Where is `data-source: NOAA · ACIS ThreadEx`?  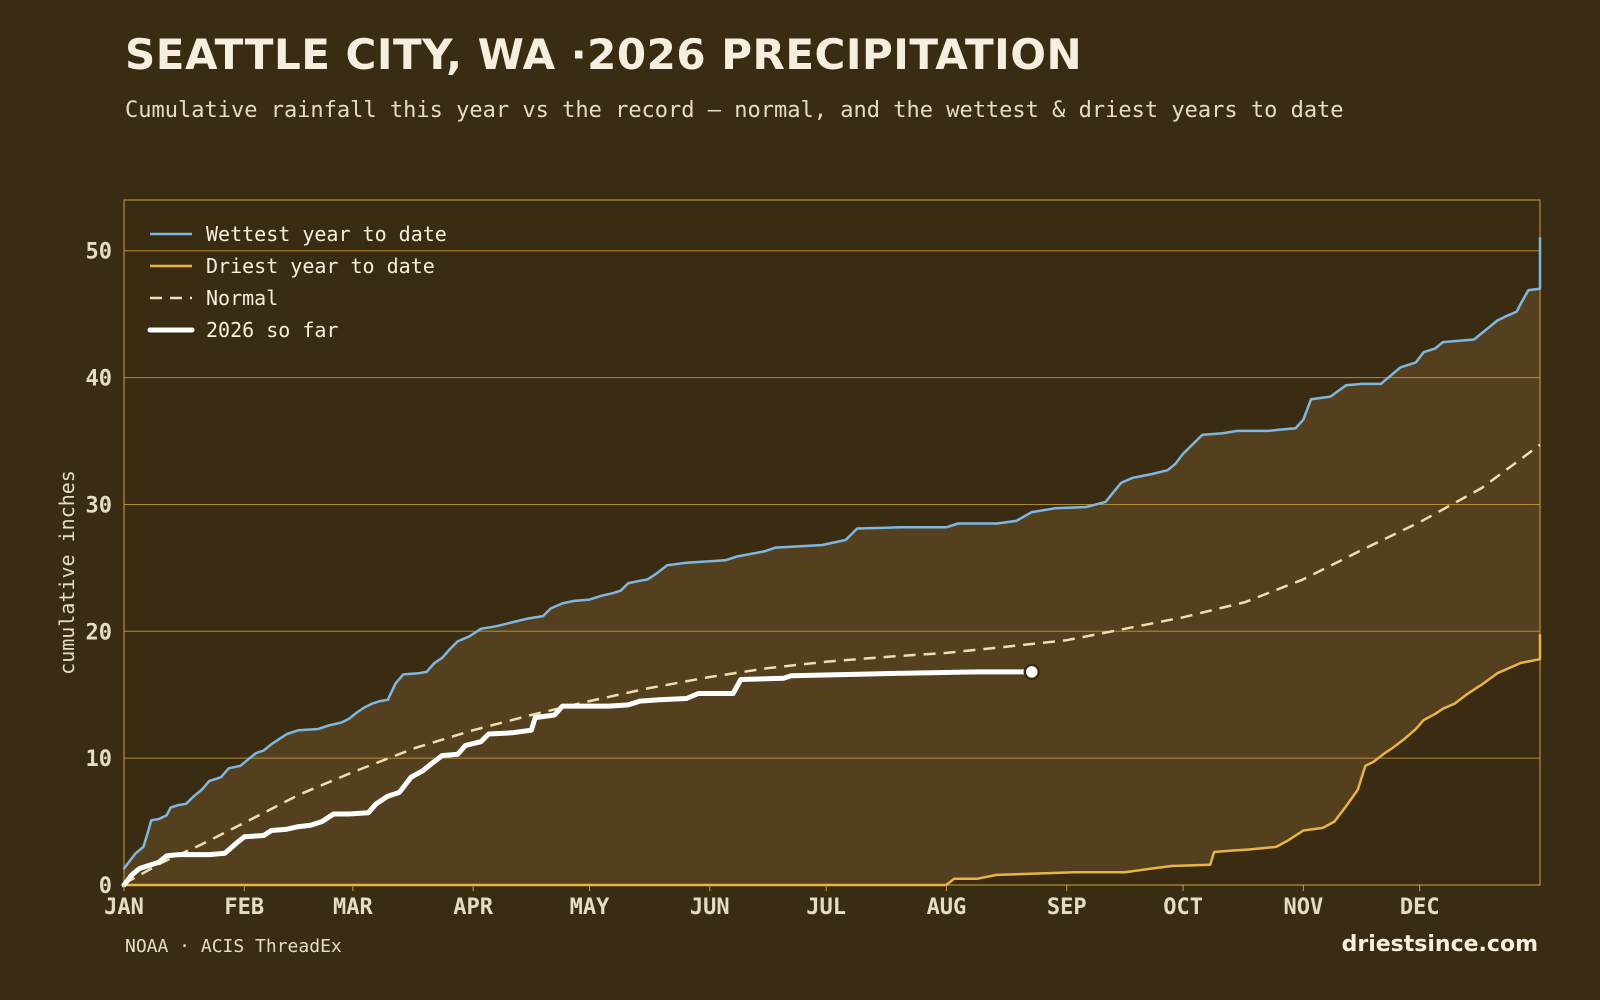 data-source: NOAA · ACIS ThreadEx is located at coordinates (233, 946).